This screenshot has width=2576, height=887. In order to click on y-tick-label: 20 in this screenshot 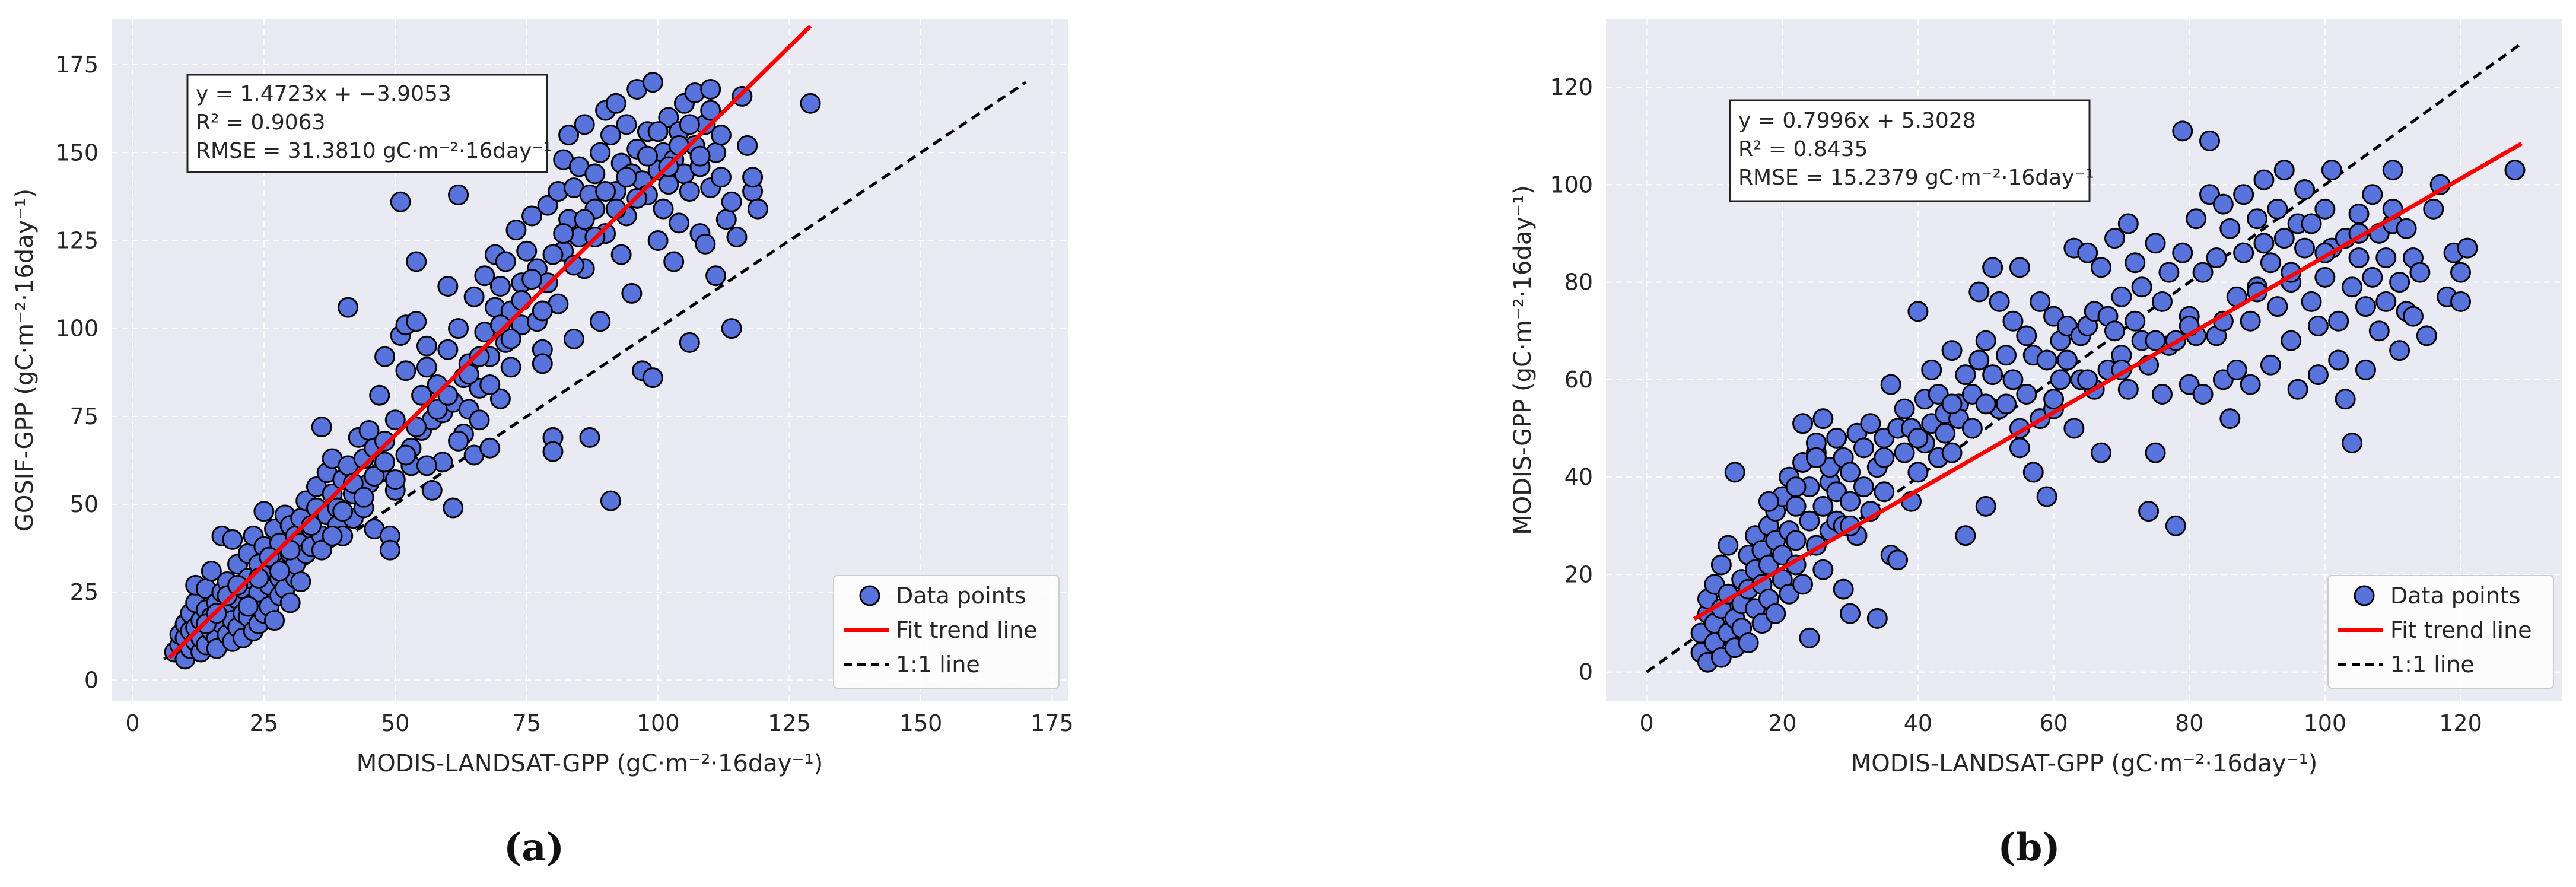, I will do `click(1578, 574)`.